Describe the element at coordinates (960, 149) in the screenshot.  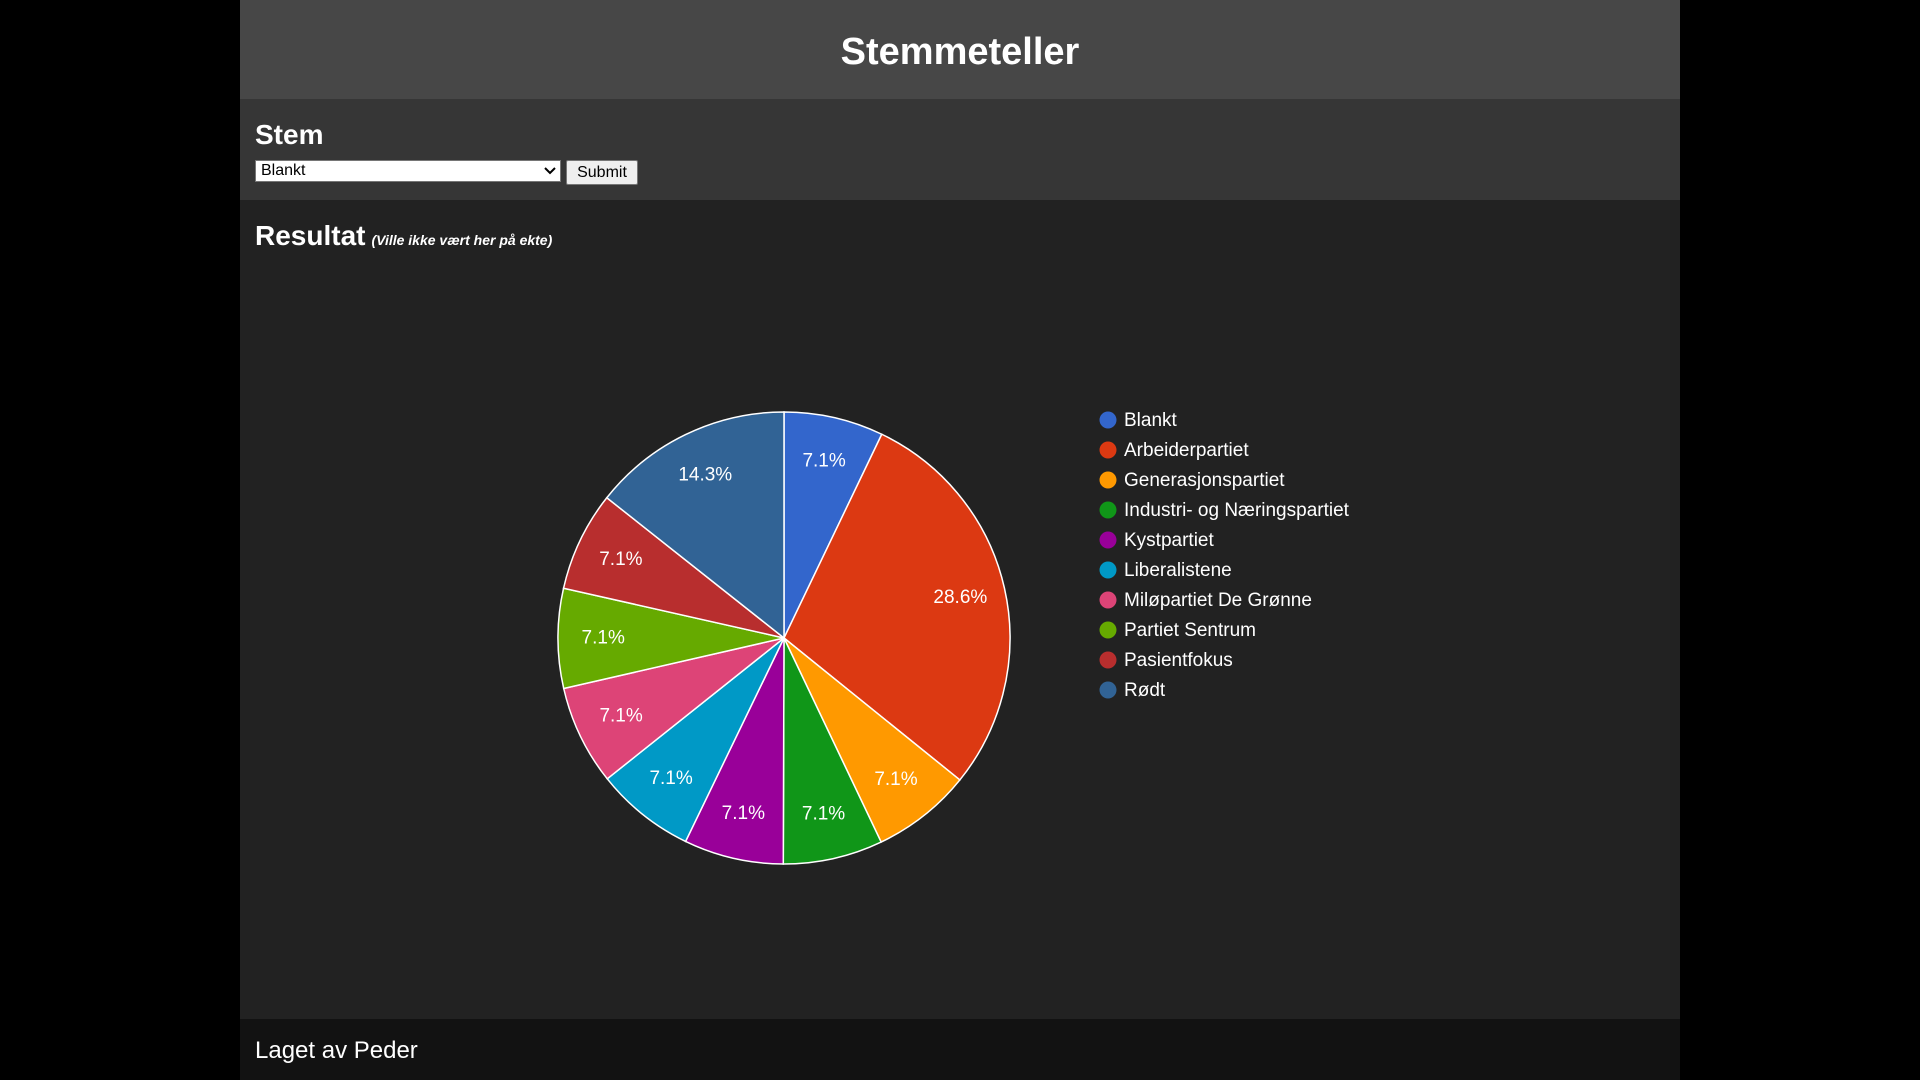
I see `vote-section: Stem Blankt Submit` at that location.